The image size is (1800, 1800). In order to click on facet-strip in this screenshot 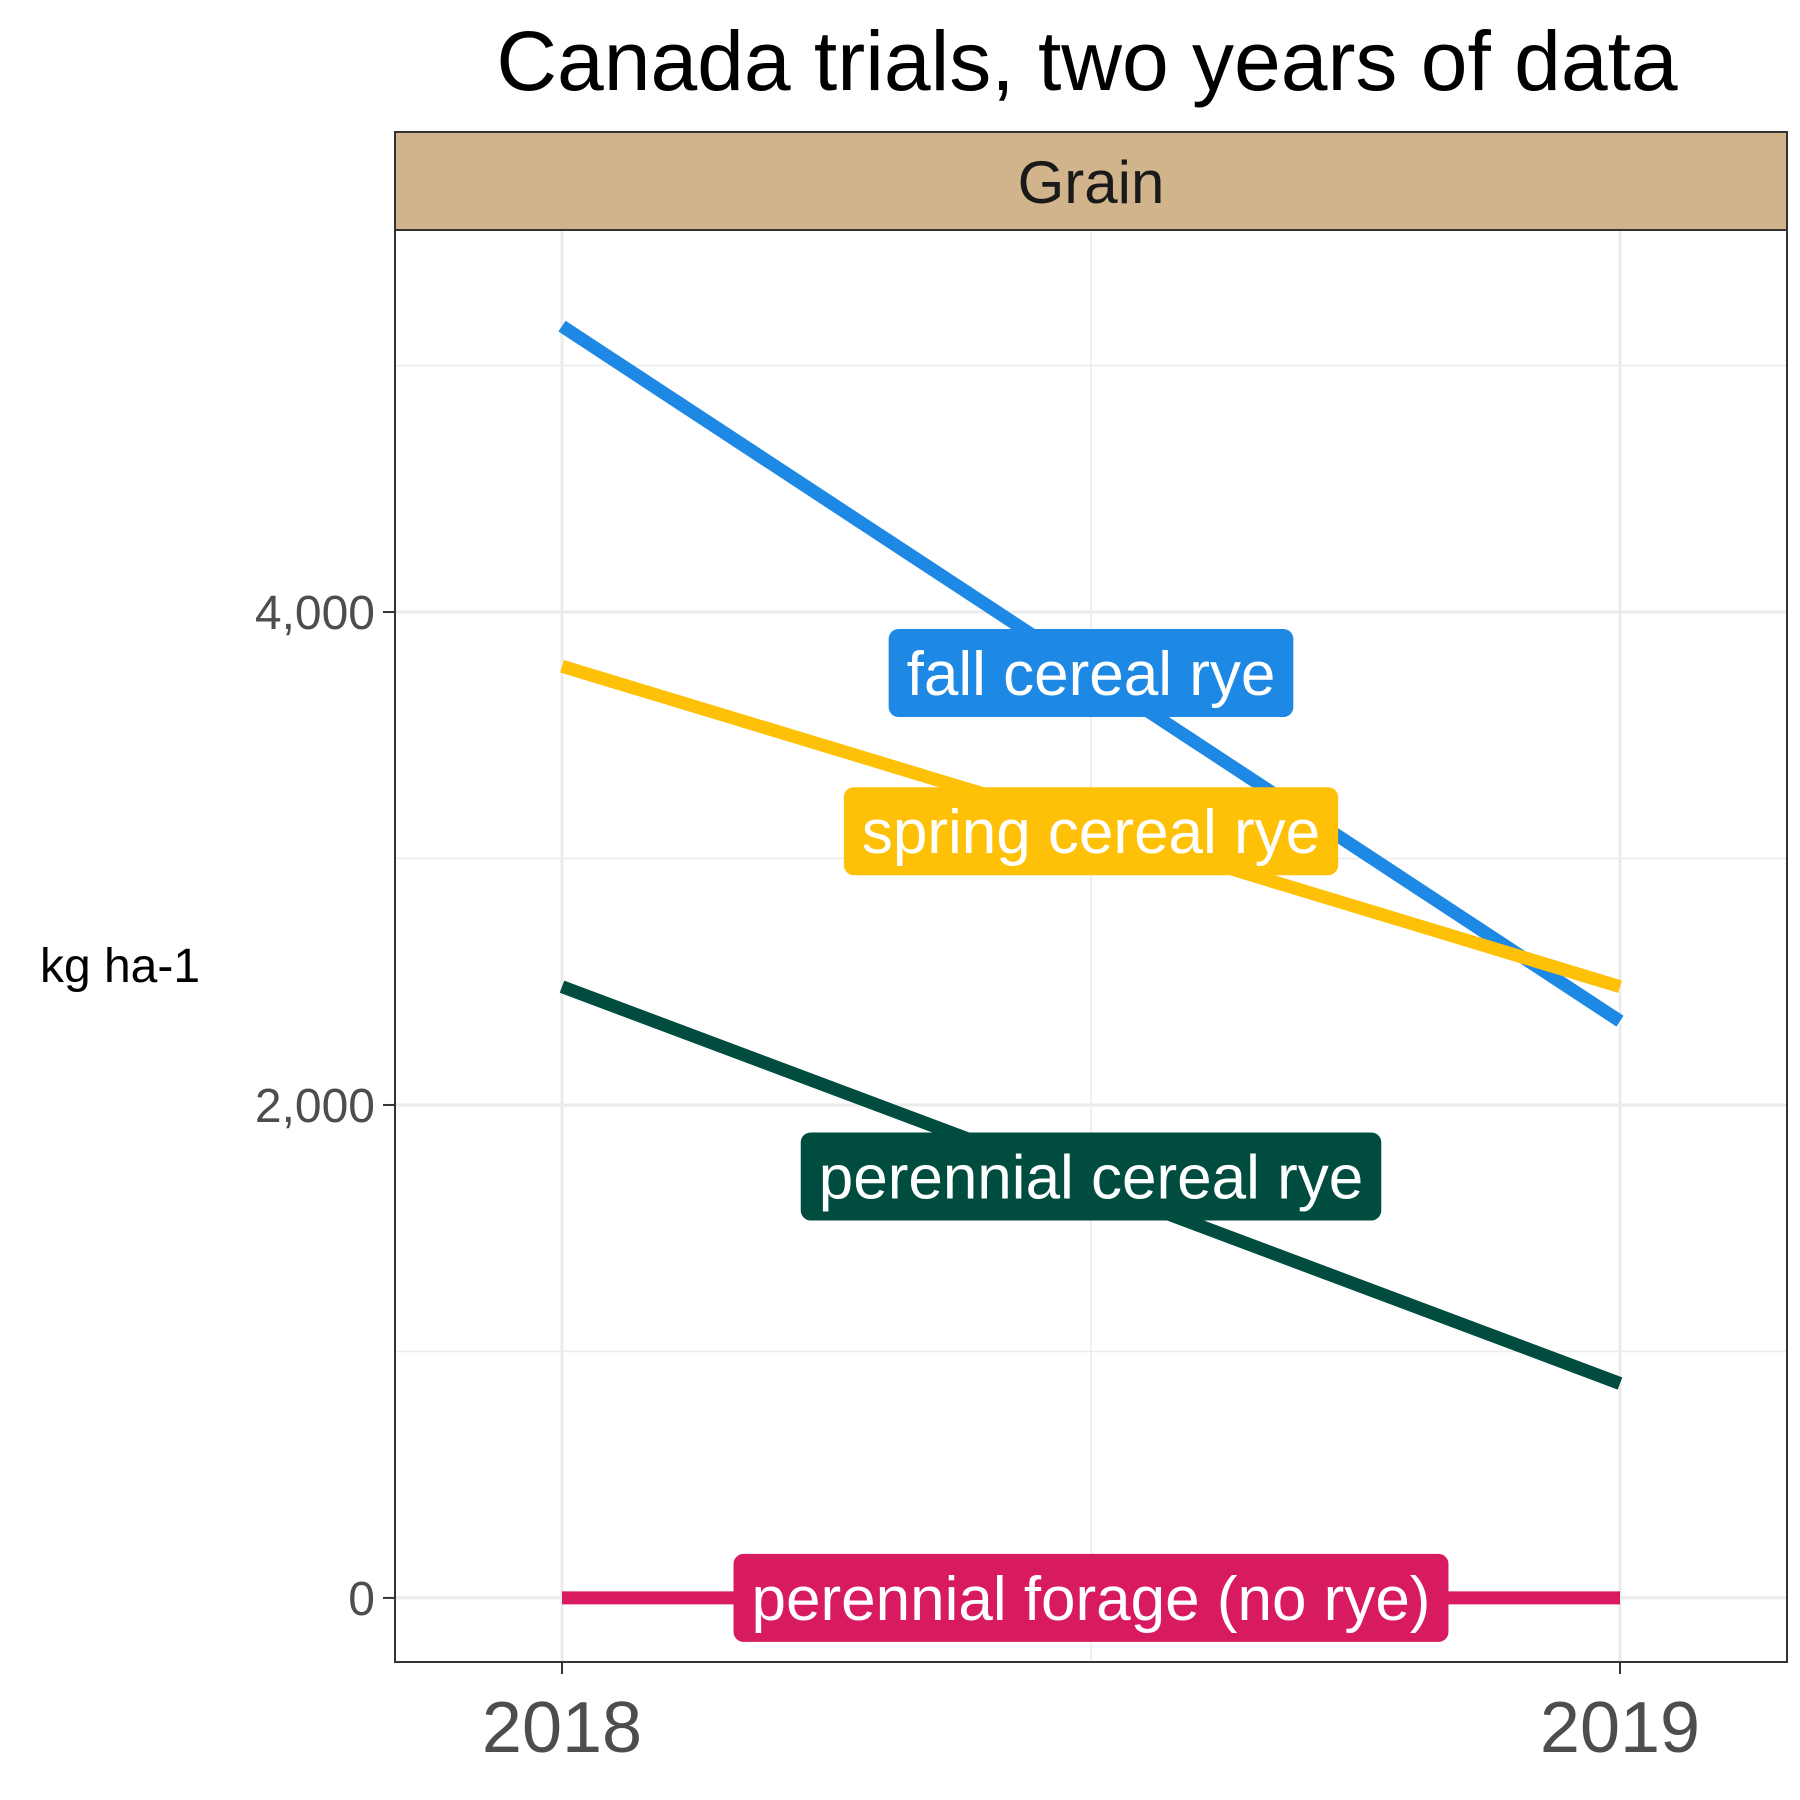, I will do `click(1091, 181)`.